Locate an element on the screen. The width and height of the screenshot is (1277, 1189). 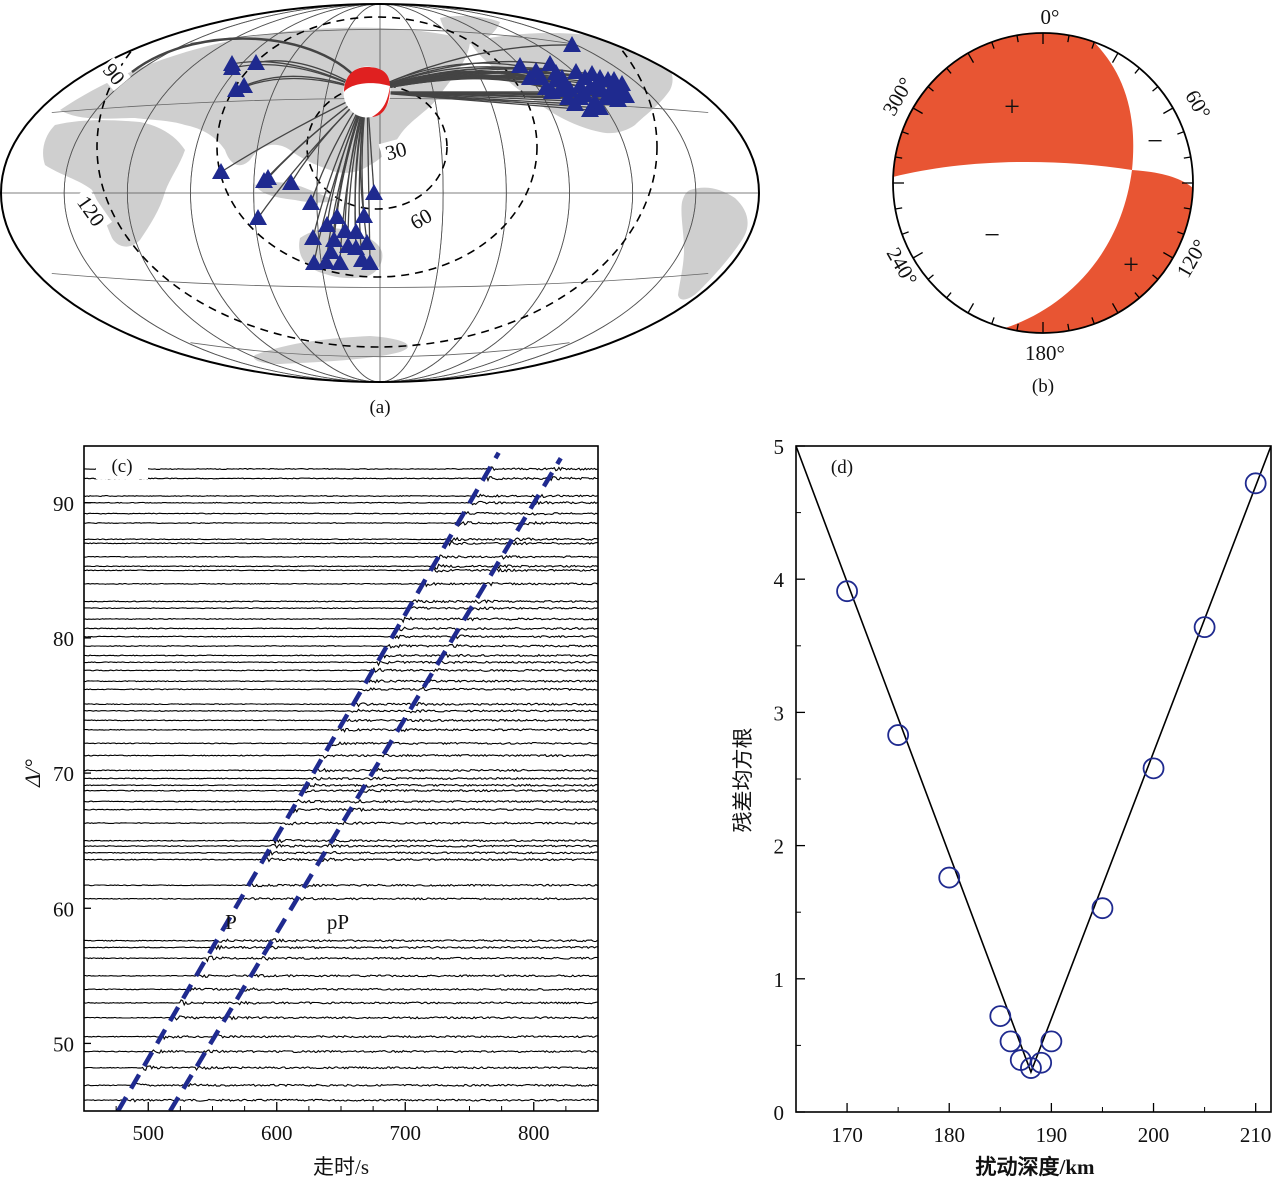
x-tick-label: 210 is located at coordinates (1256, 1135).